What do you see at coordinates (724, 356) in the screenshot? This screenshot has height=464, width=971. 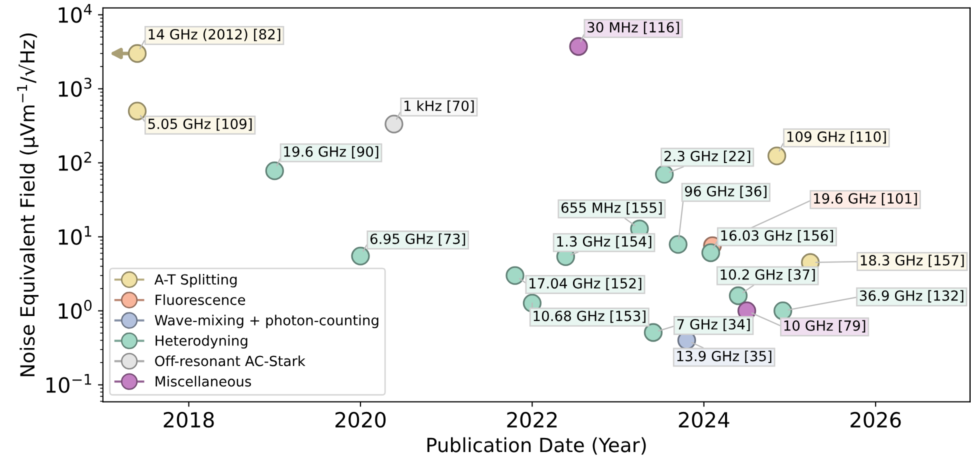 I see `annotation: 13.9 GHz [35]` at bounding box center [724, 356].